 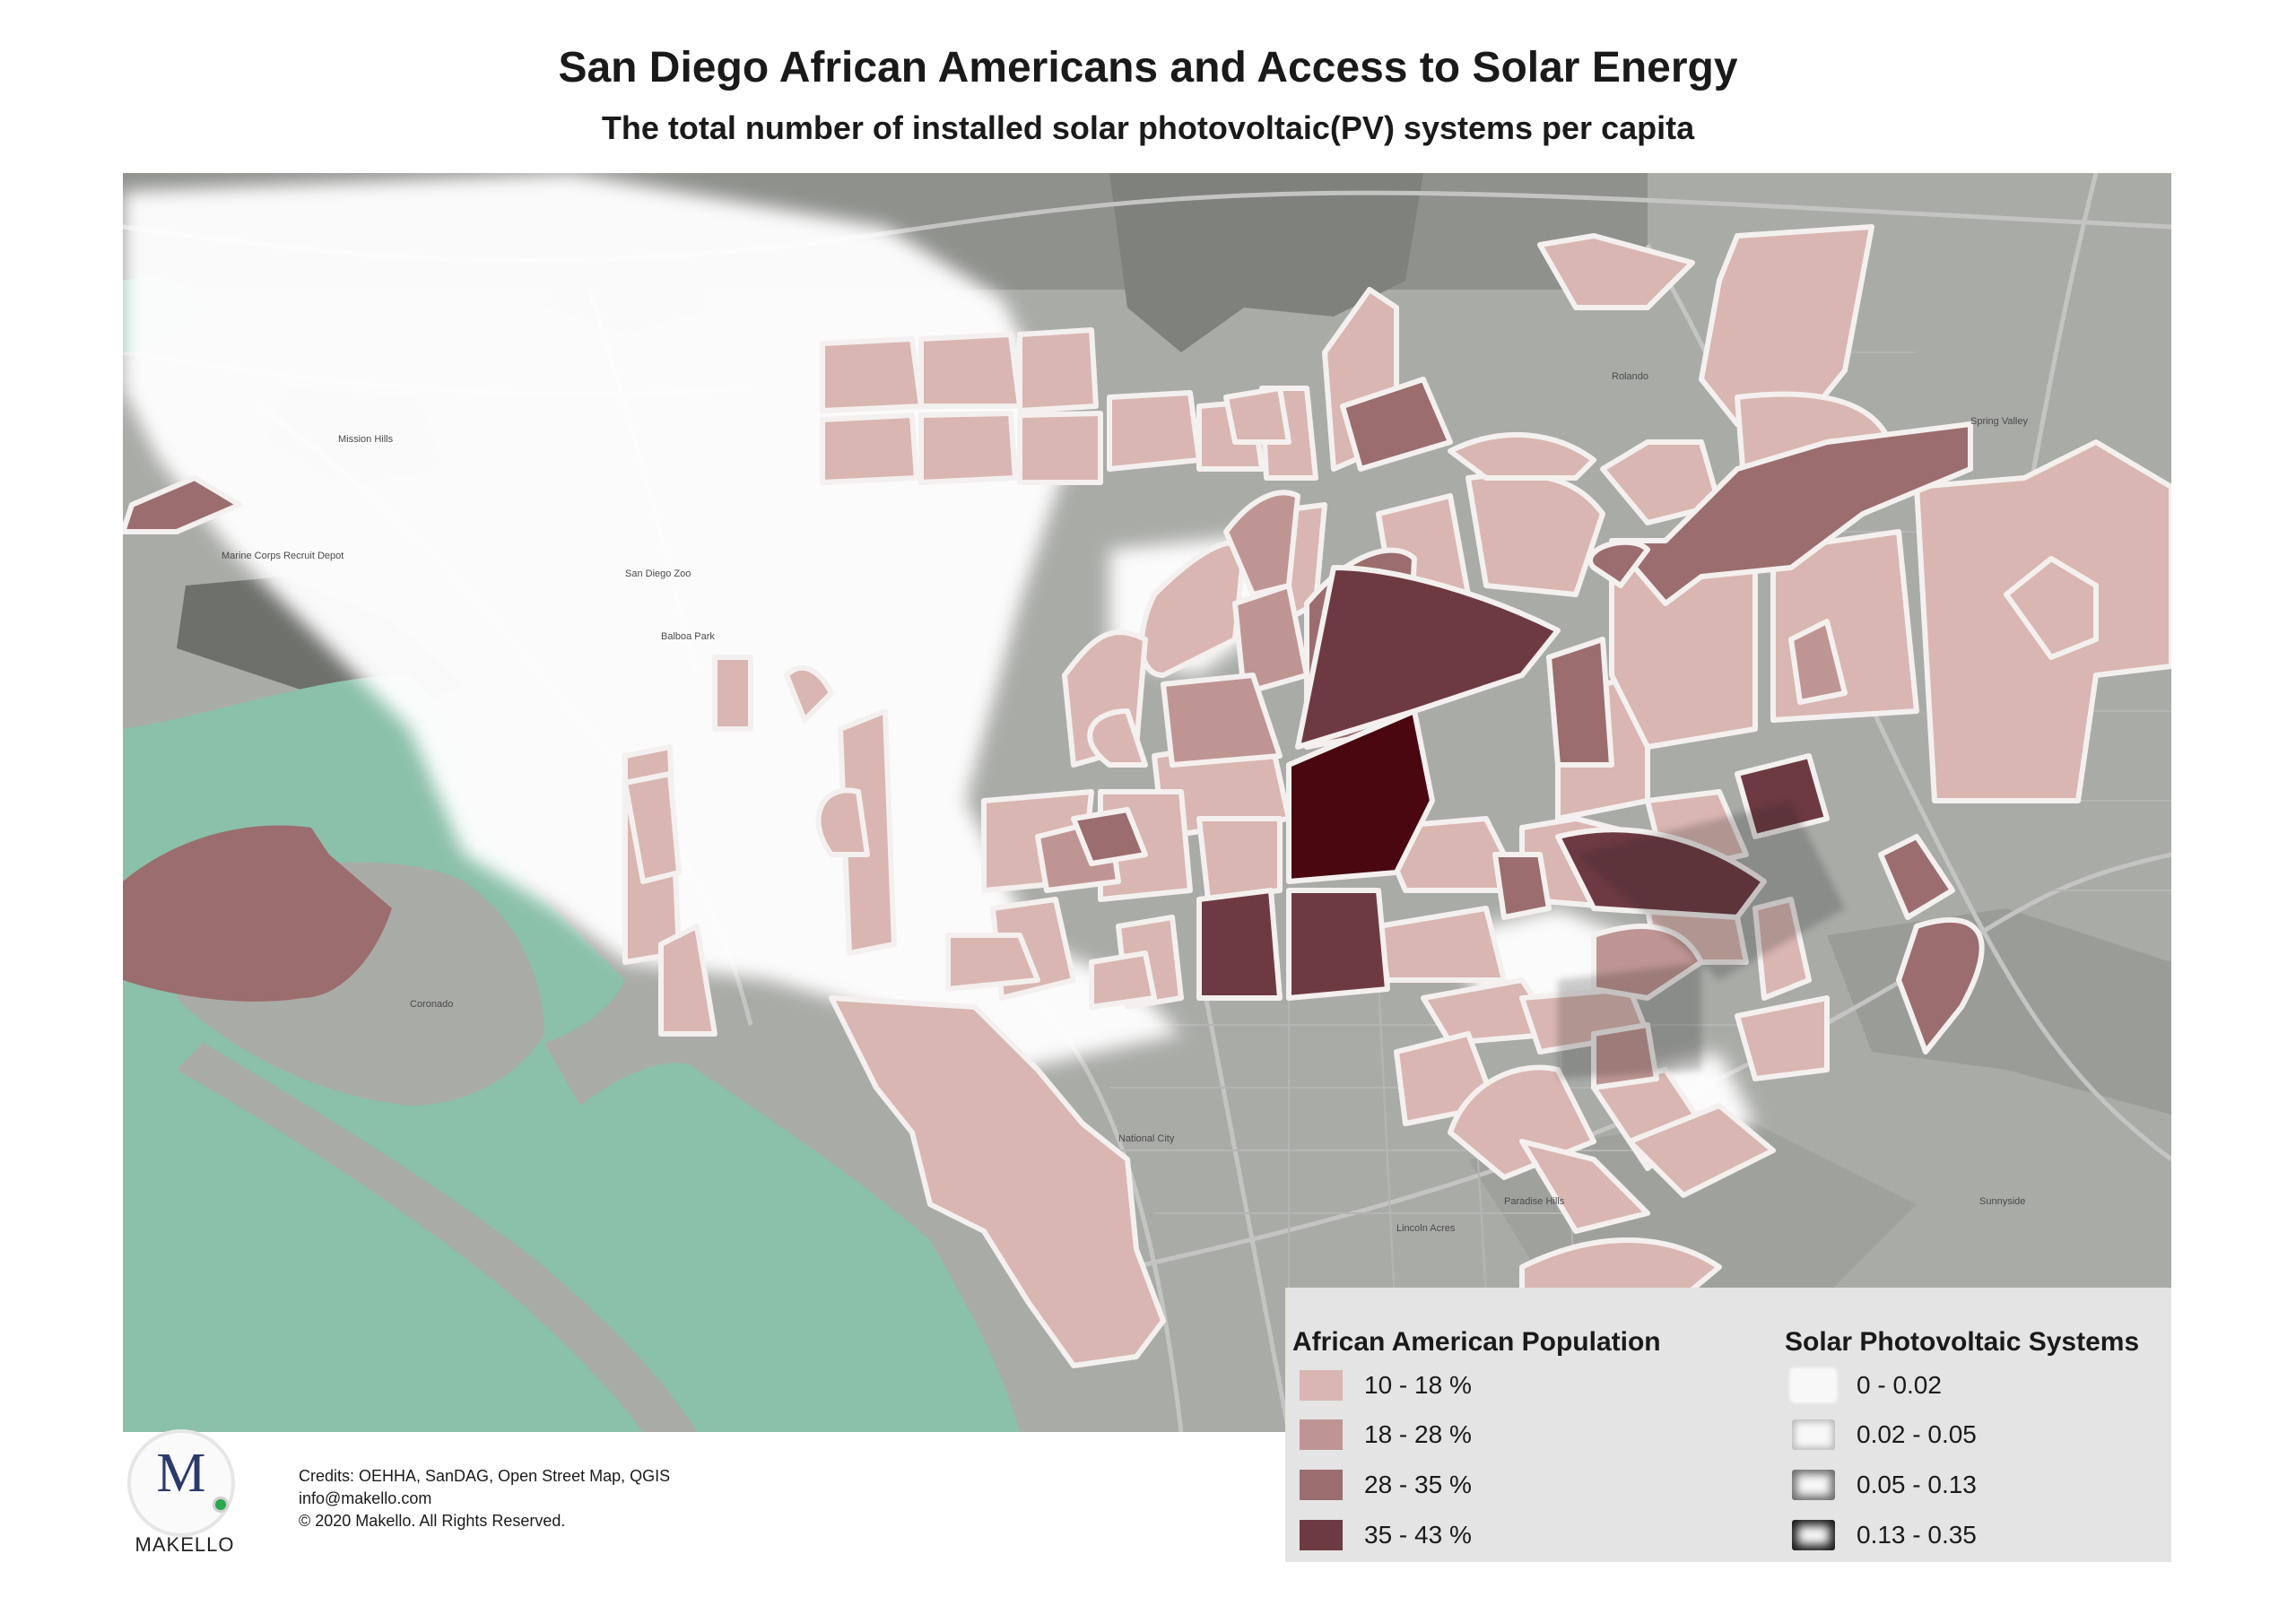 What do you see at coordinates (1999, 421) in the screenshot?
I see `label-spring-valley: Spring Valley` at bounding box center [1999, 421].